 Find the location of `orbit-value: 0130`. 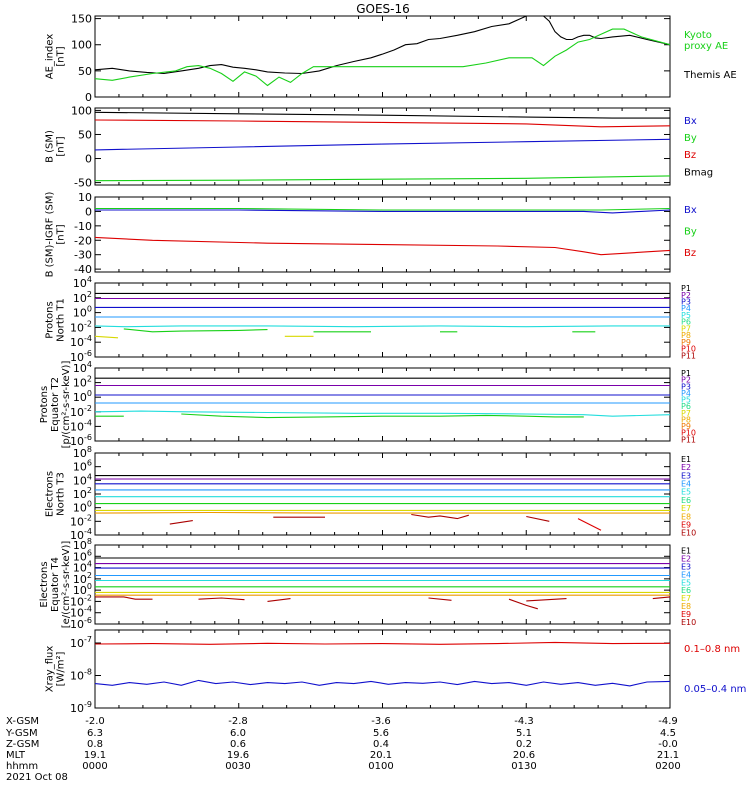

orbit-value: 0130 is located at coordinates (523, 766).